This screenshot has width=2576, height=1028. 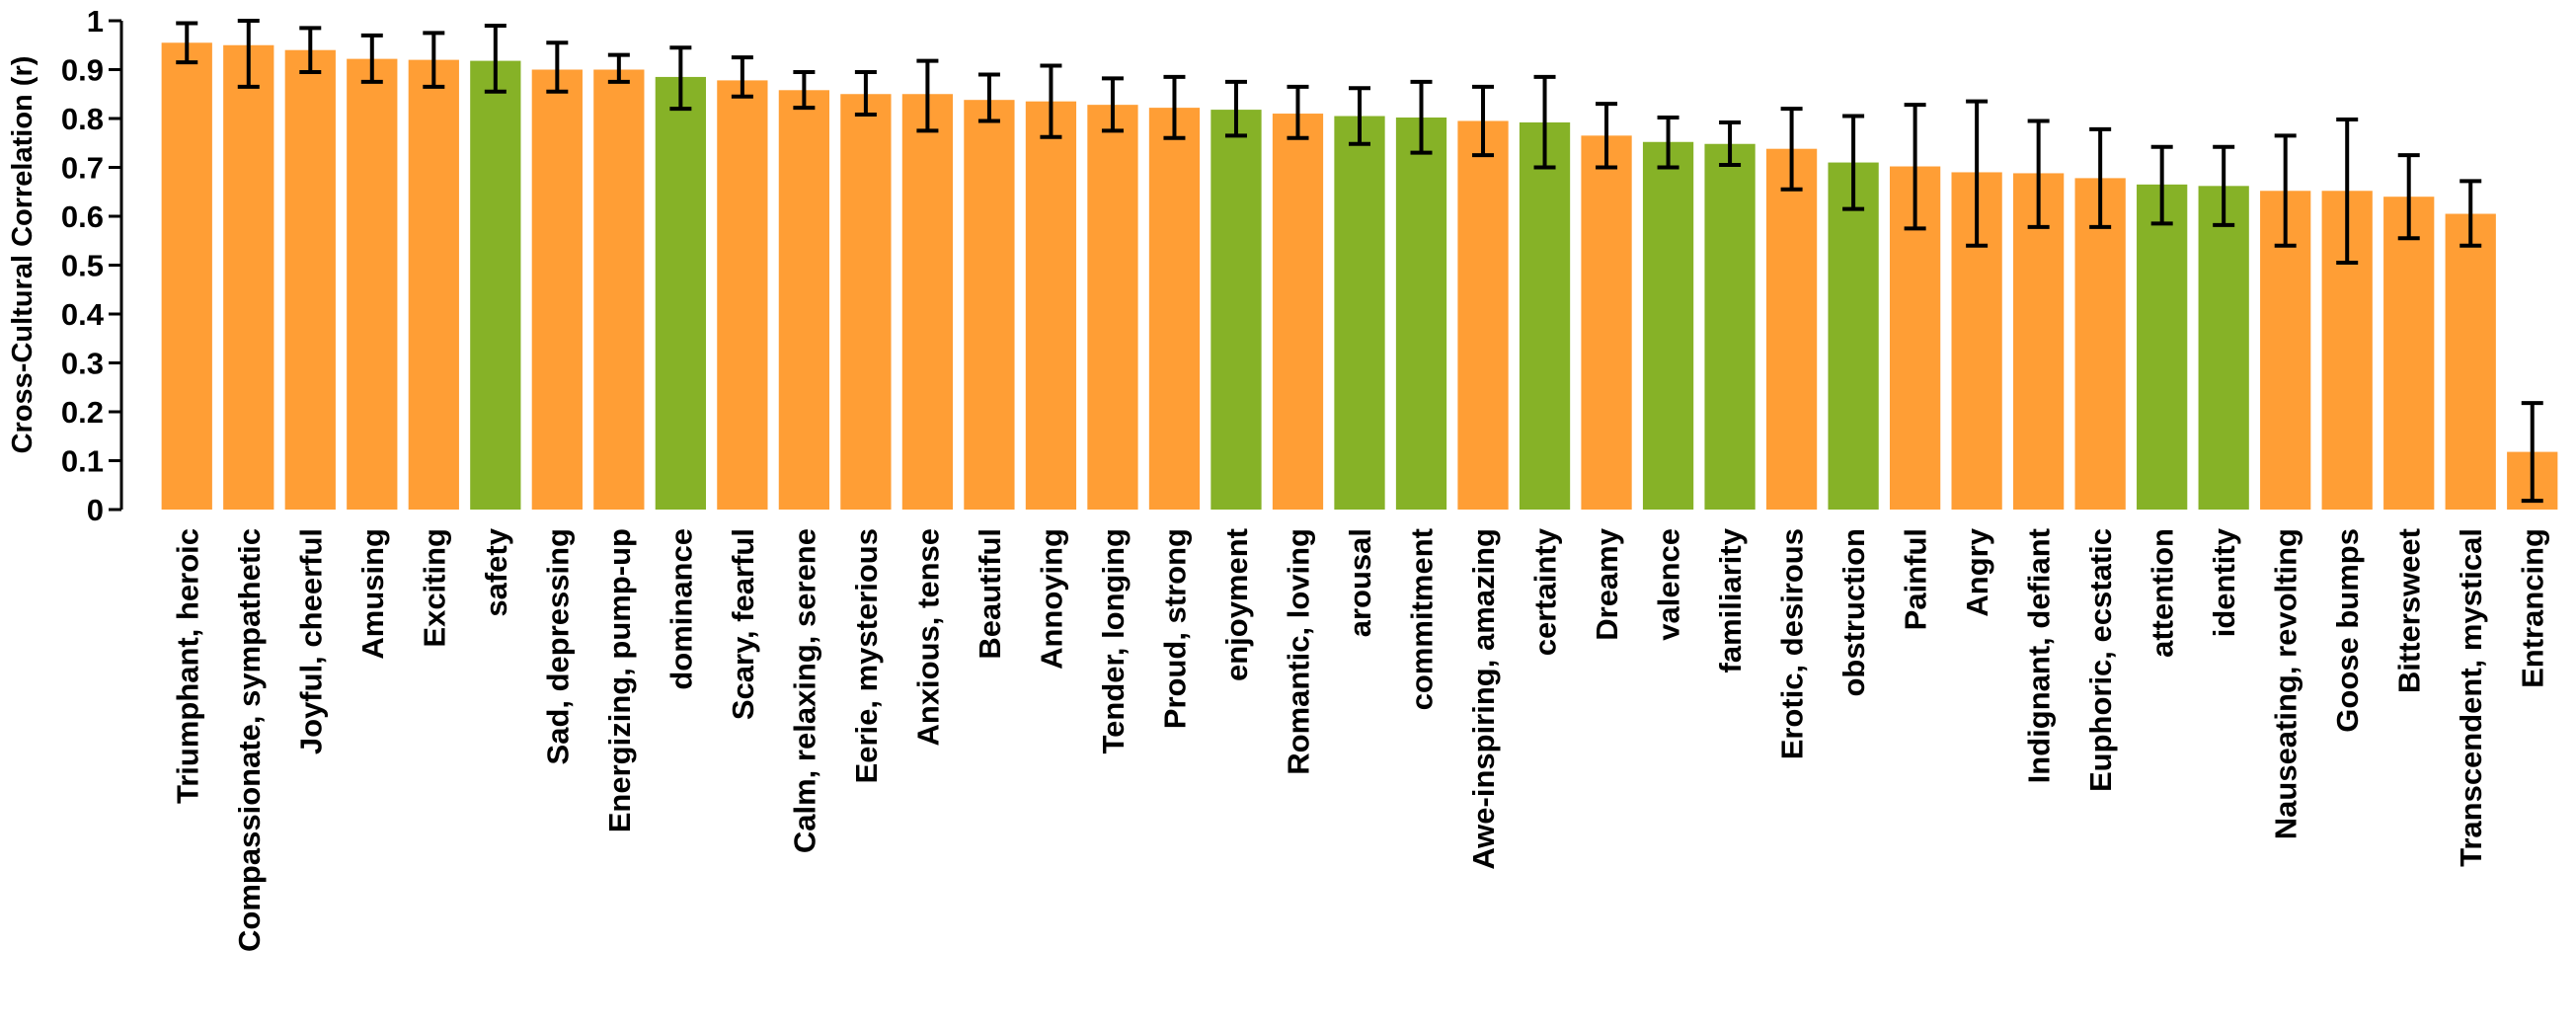 I want to click on category-label: attention, so click(x=2163, y=593).